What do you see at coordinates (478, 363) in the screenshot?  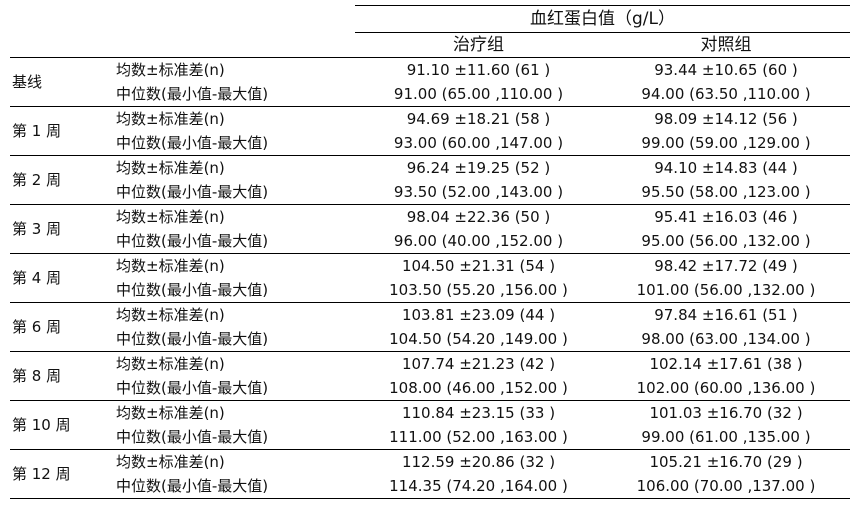 I see `treatment-mean-sd: 107.74 ±21.23 (42 )` at bounding box center [478, 363].